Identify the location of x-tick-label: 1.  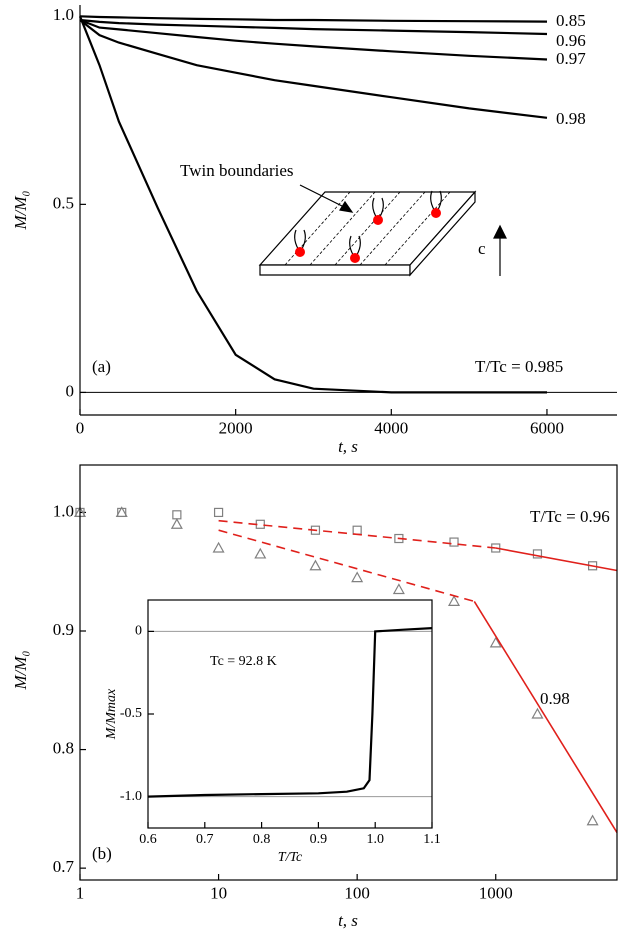
(80, 892).